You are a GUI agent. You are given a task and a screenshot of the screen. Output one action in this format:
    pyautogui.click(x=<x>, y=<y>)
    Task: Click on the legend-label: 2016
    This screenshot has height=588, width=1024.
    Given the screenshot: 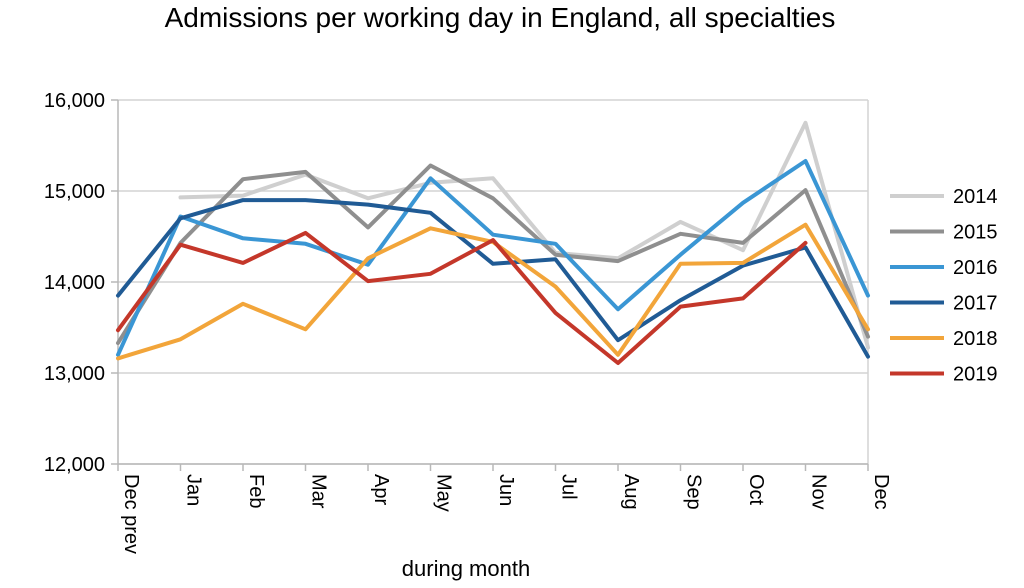 What is the action you would take?
    pyautogui.click(x=975, y=268)
    